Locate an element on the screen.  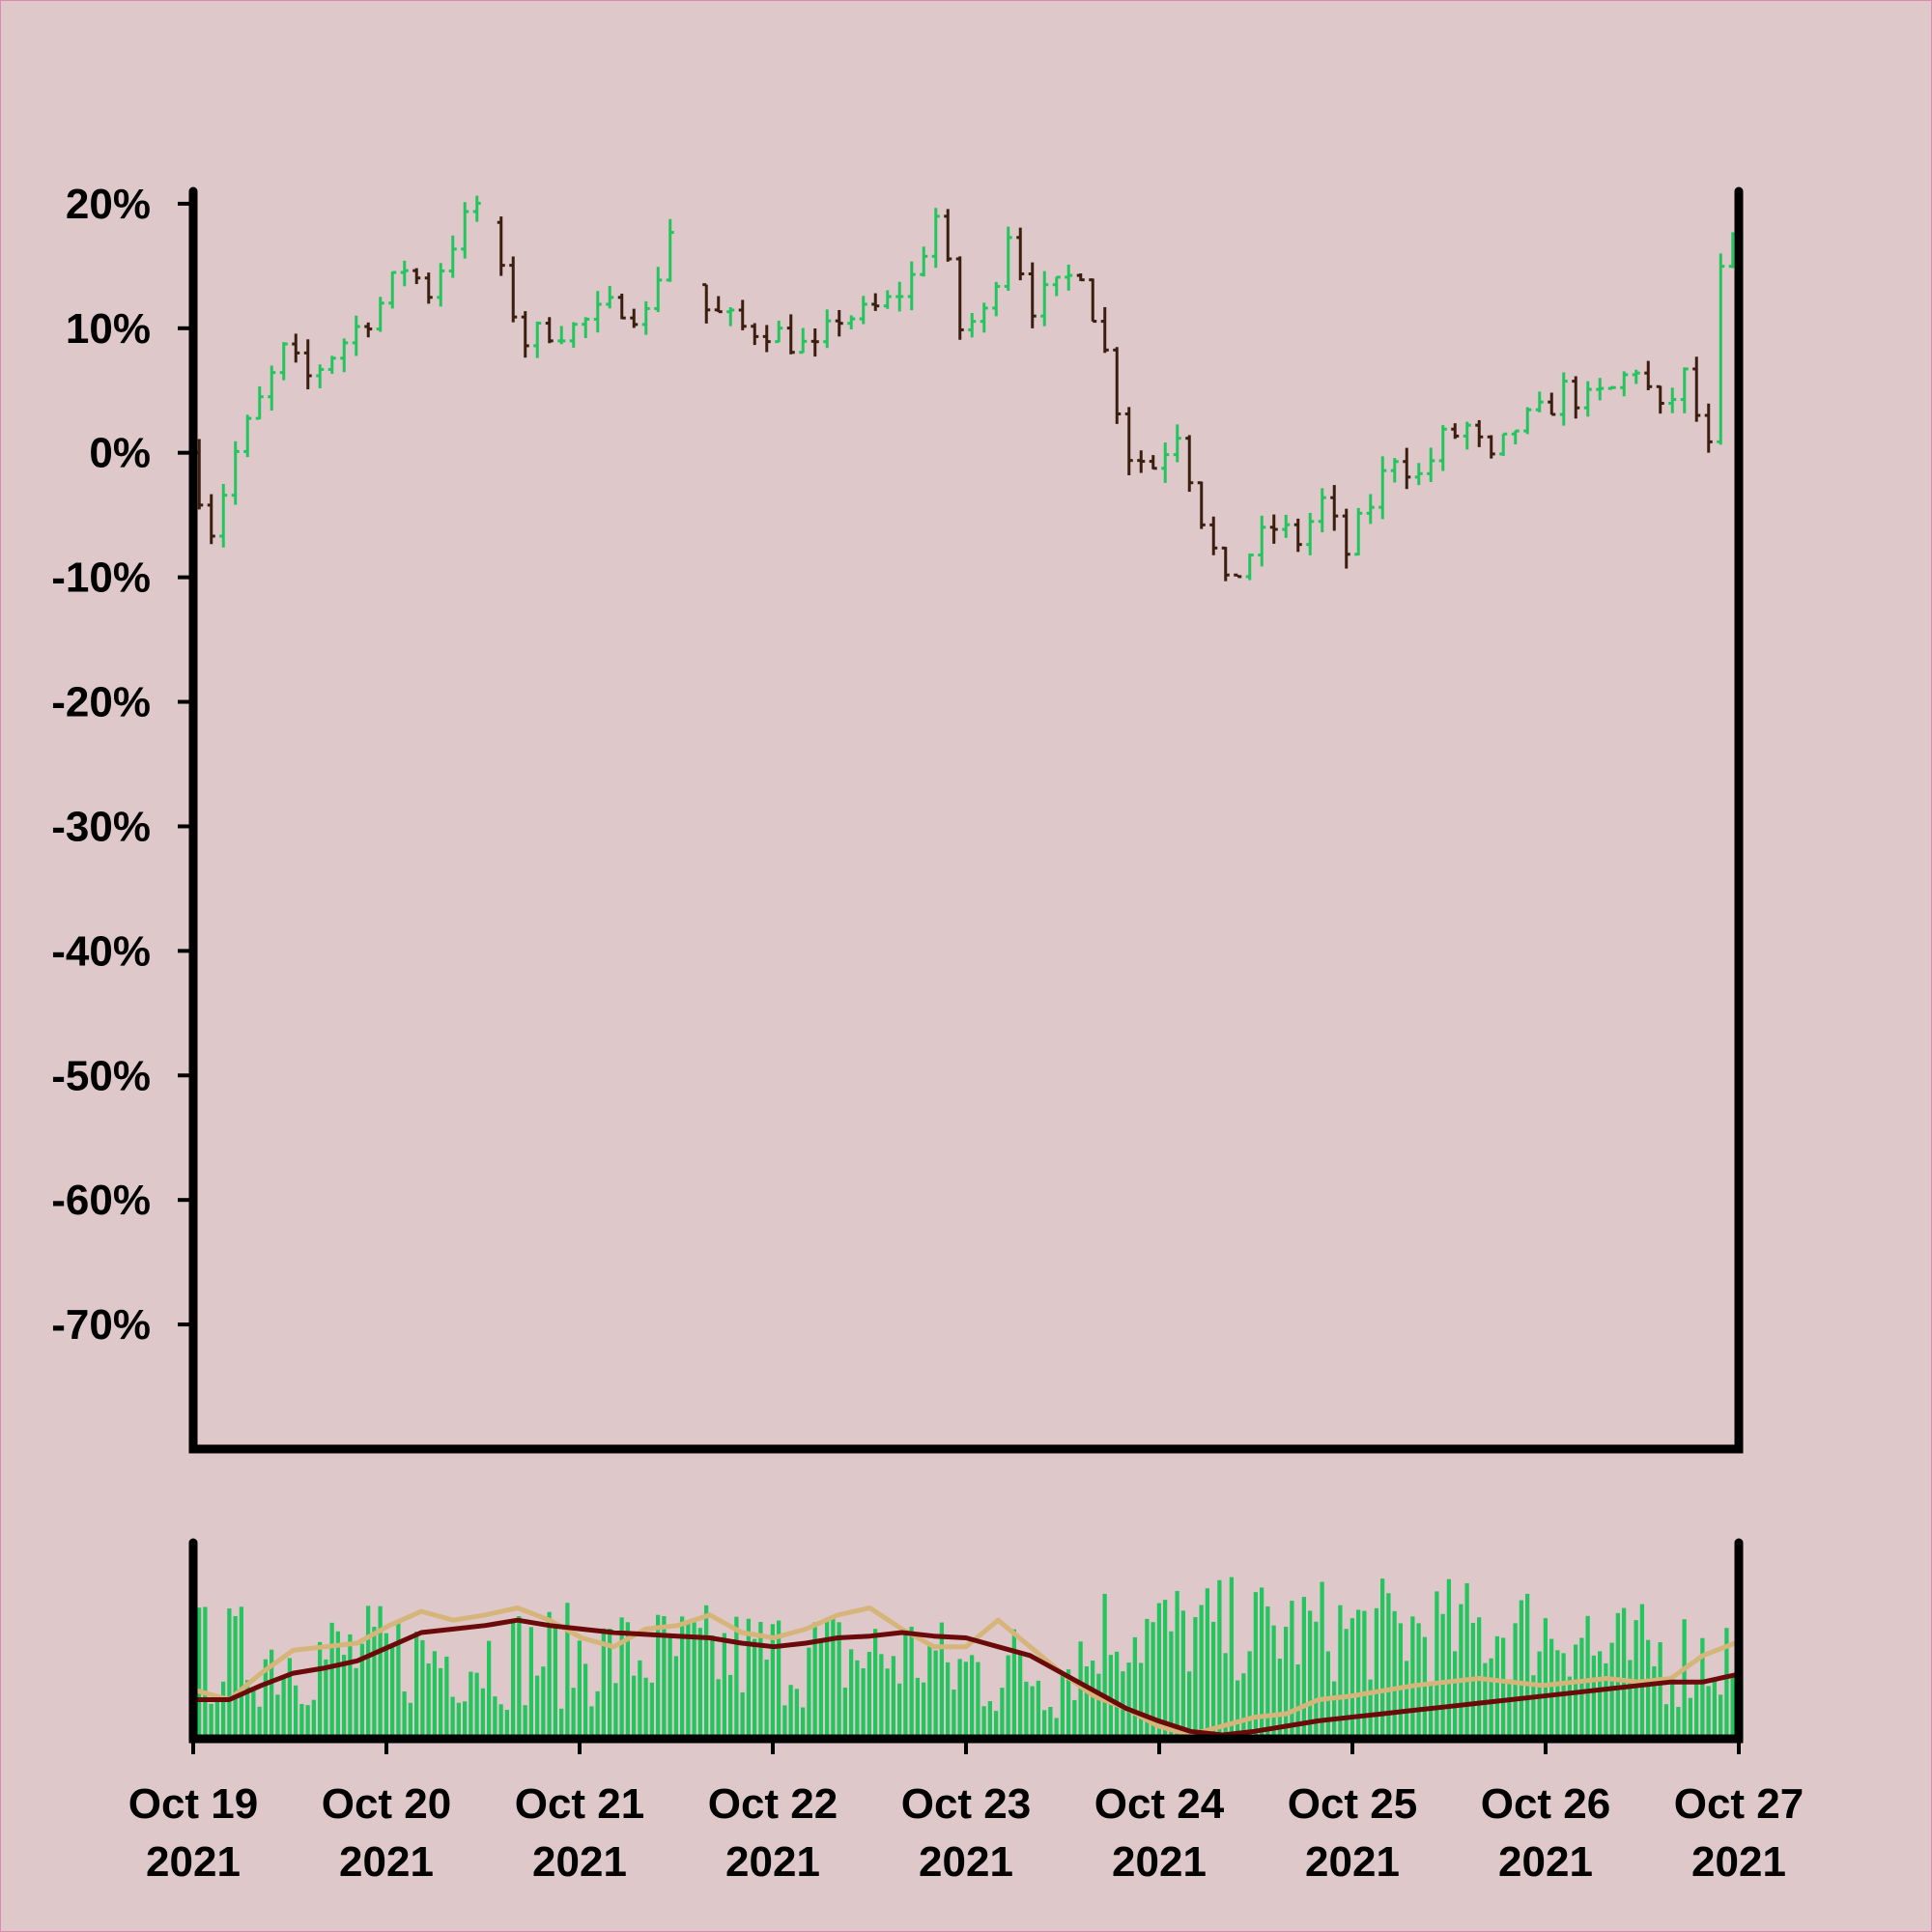
x-tick-label-date: Oct 22 is located at coordinates (773, 1804).